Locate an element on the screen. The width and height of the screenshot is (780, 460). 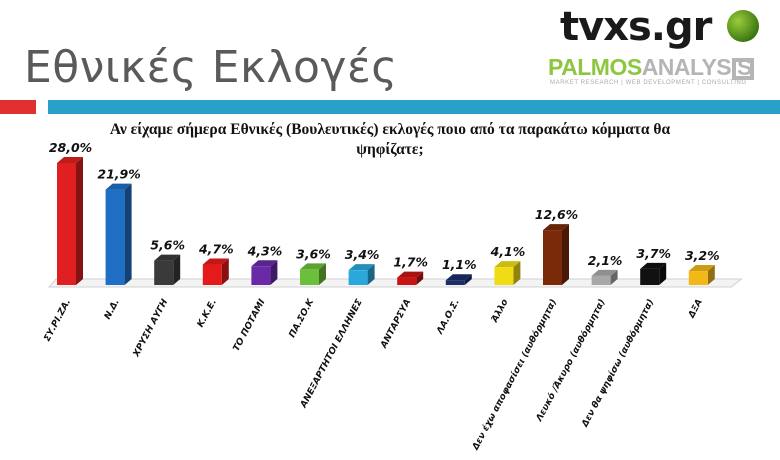
palmos-box-icon is located at coordinates (743, 69).